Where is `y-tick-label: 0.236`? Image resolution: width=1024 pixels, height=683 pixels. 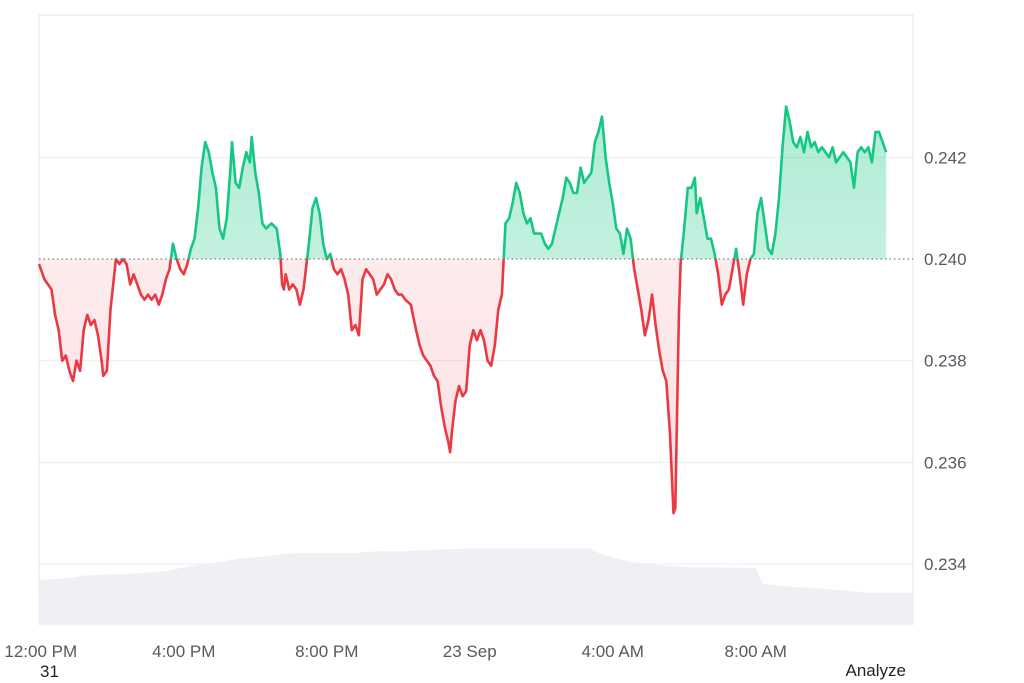
y-tick-label: 0.236 is located at coordinates (945, 462).